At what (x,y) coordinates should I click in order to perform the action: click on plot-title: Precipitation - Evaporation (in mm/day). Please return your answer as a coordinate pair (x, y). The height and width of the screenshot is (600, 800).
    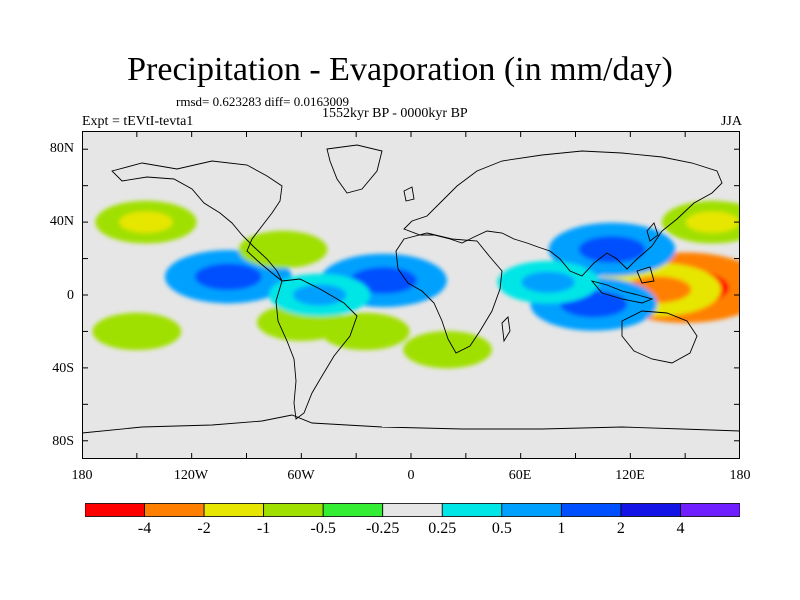
    Looking at the image, I should click on (400, 69).